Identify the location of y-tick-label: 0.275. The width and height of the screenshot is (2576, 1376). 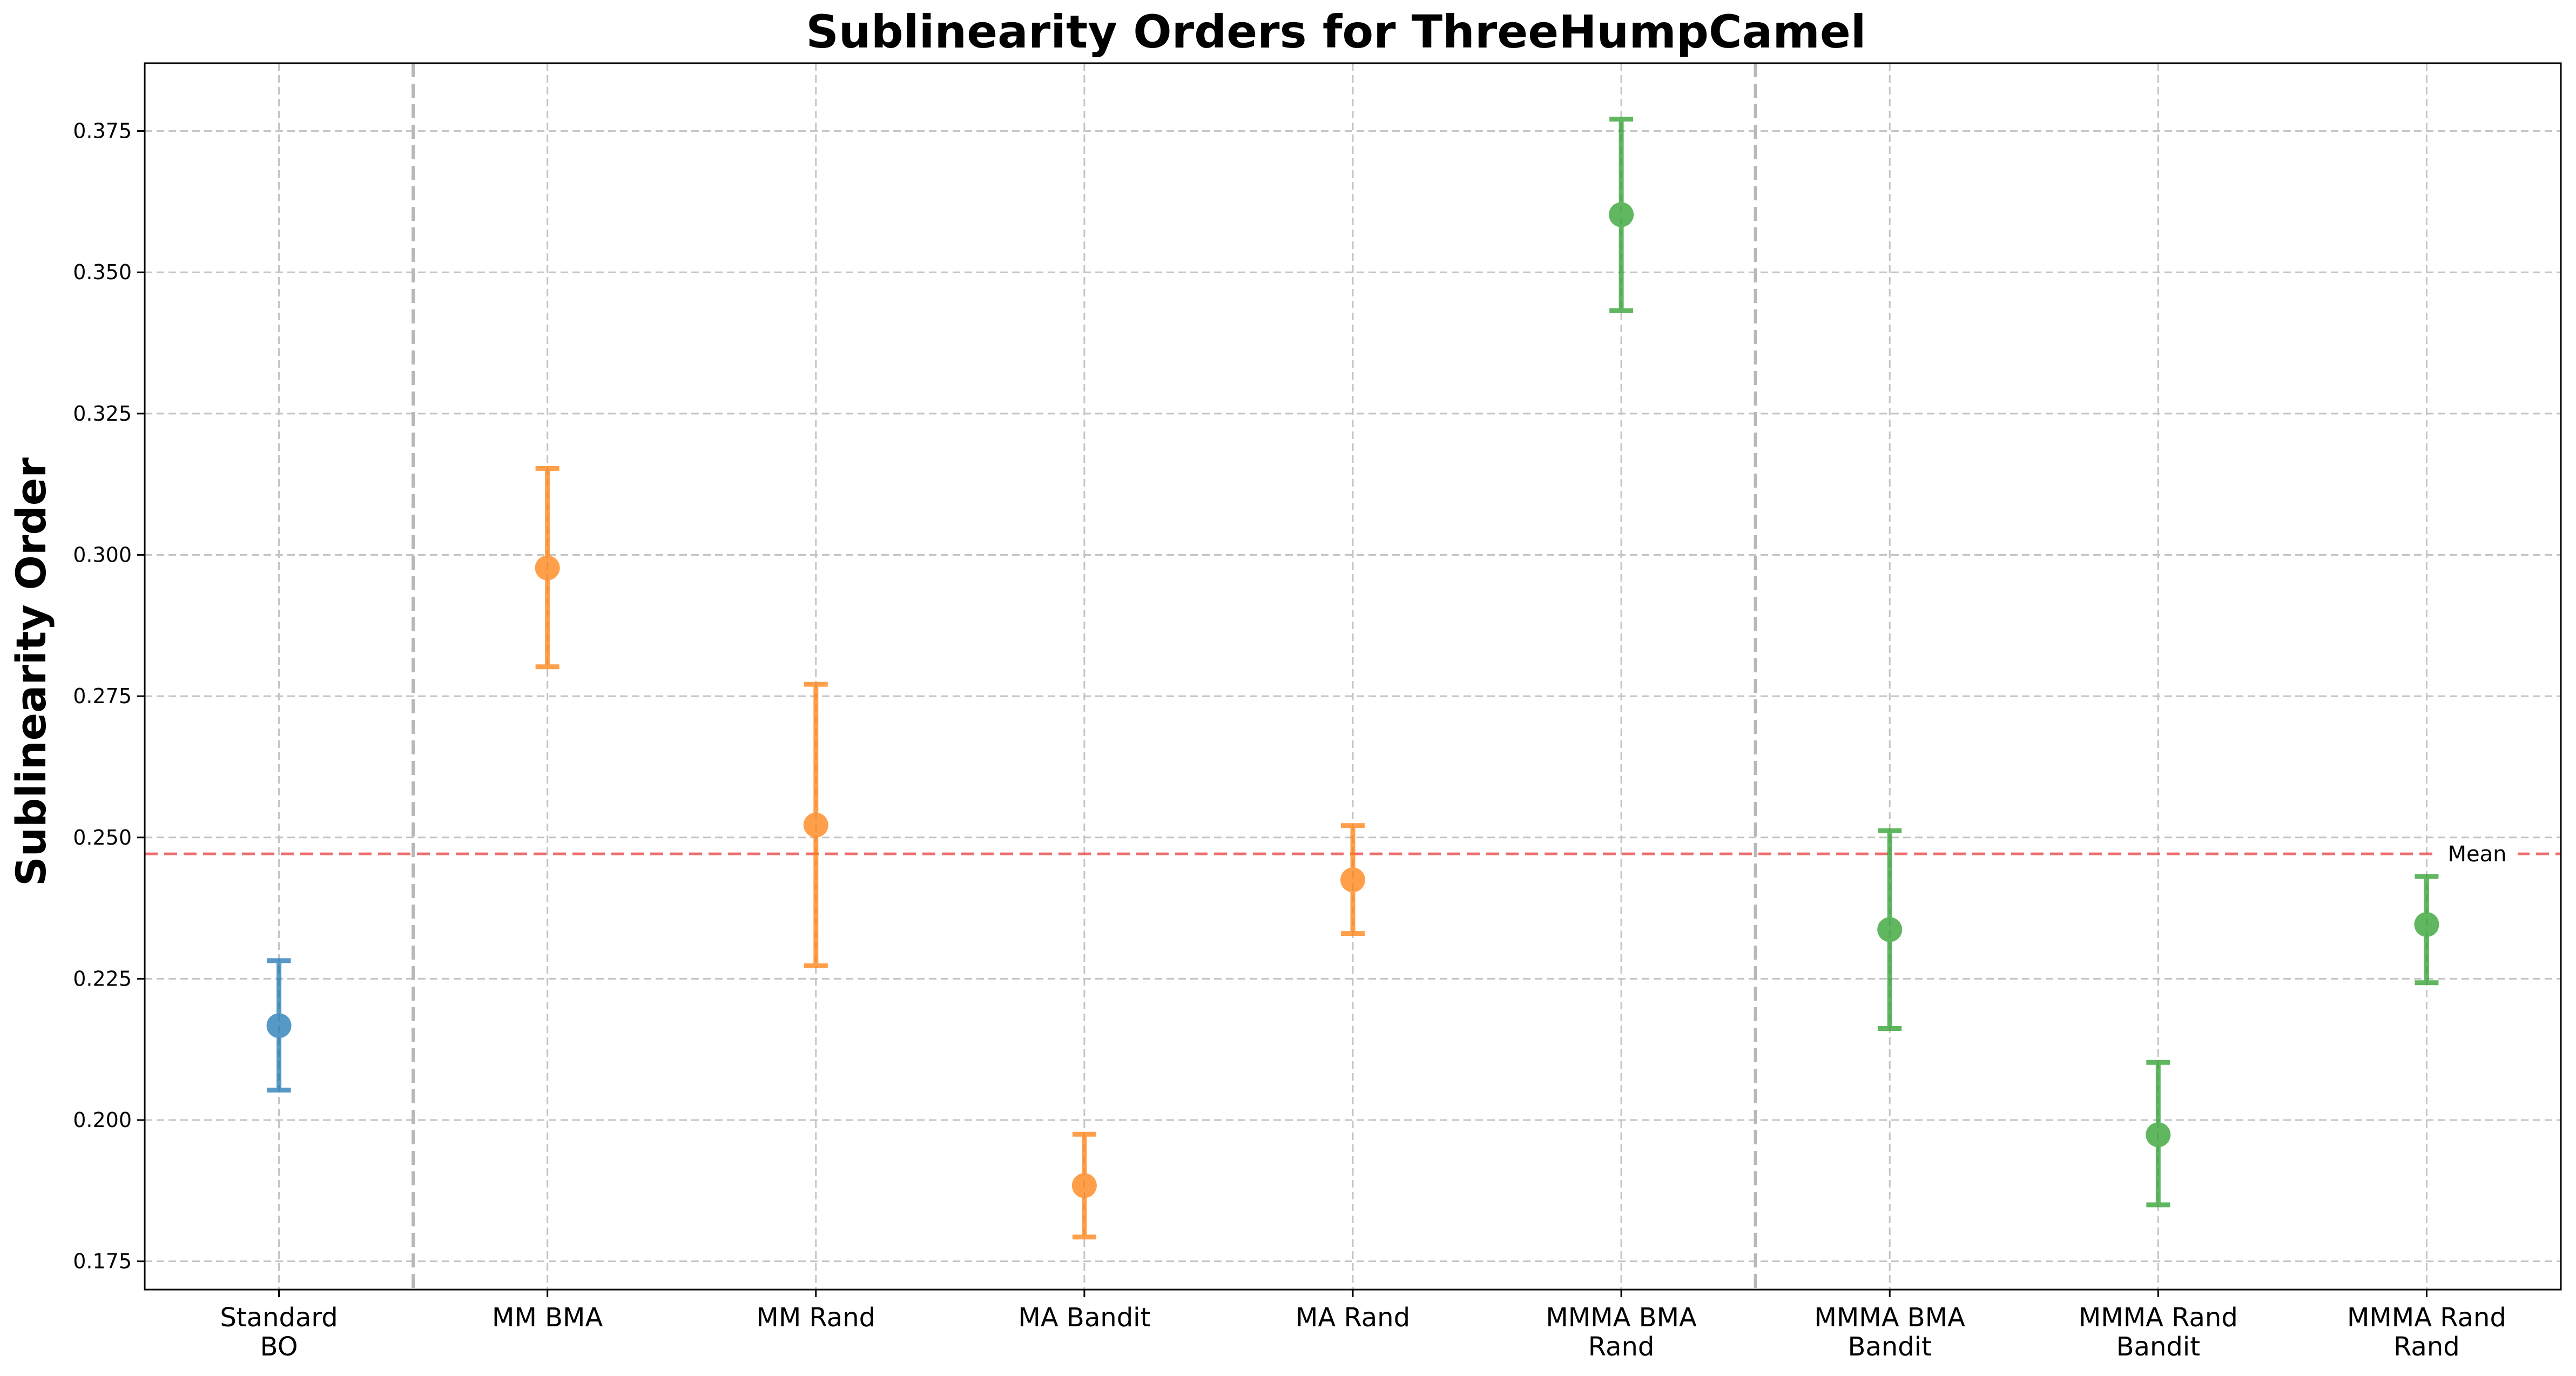
(102, 696).